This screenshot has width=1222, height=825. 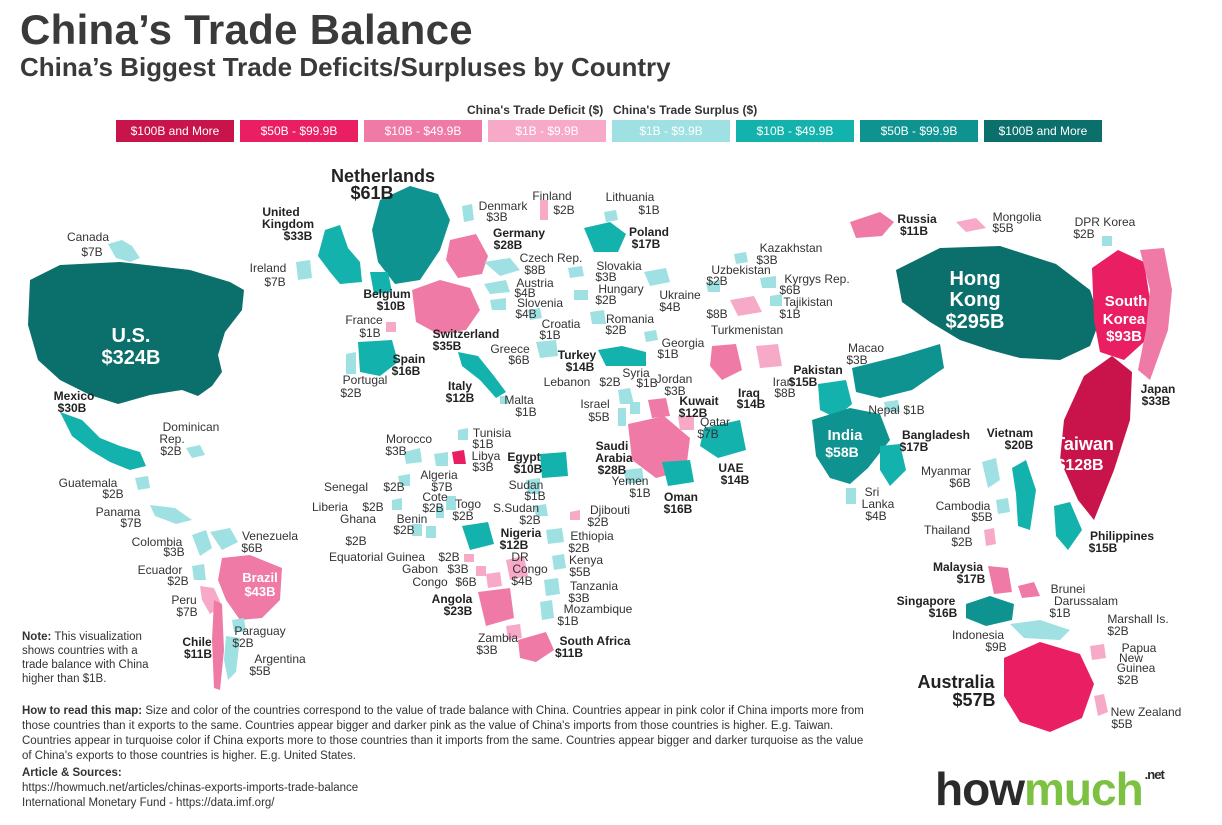 What do you see at coordinates (72, 408) in the screenshot?
I see `label-mexico-value: $30B` at bounding box center [72, 408].